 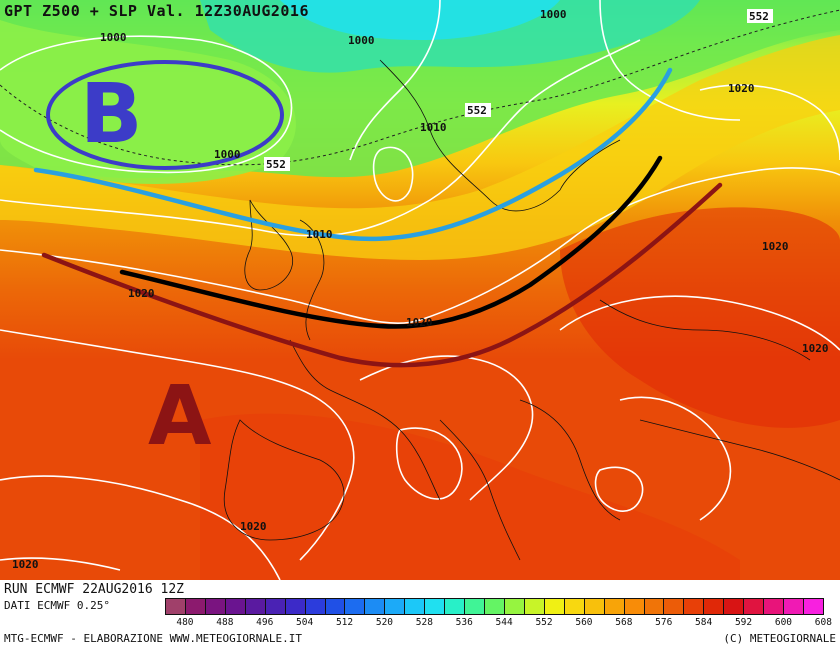 What do you see at coordinates (823, 622) in the screenshot?
I see `color-scale-label: 608` at bounding box center [823, 622].